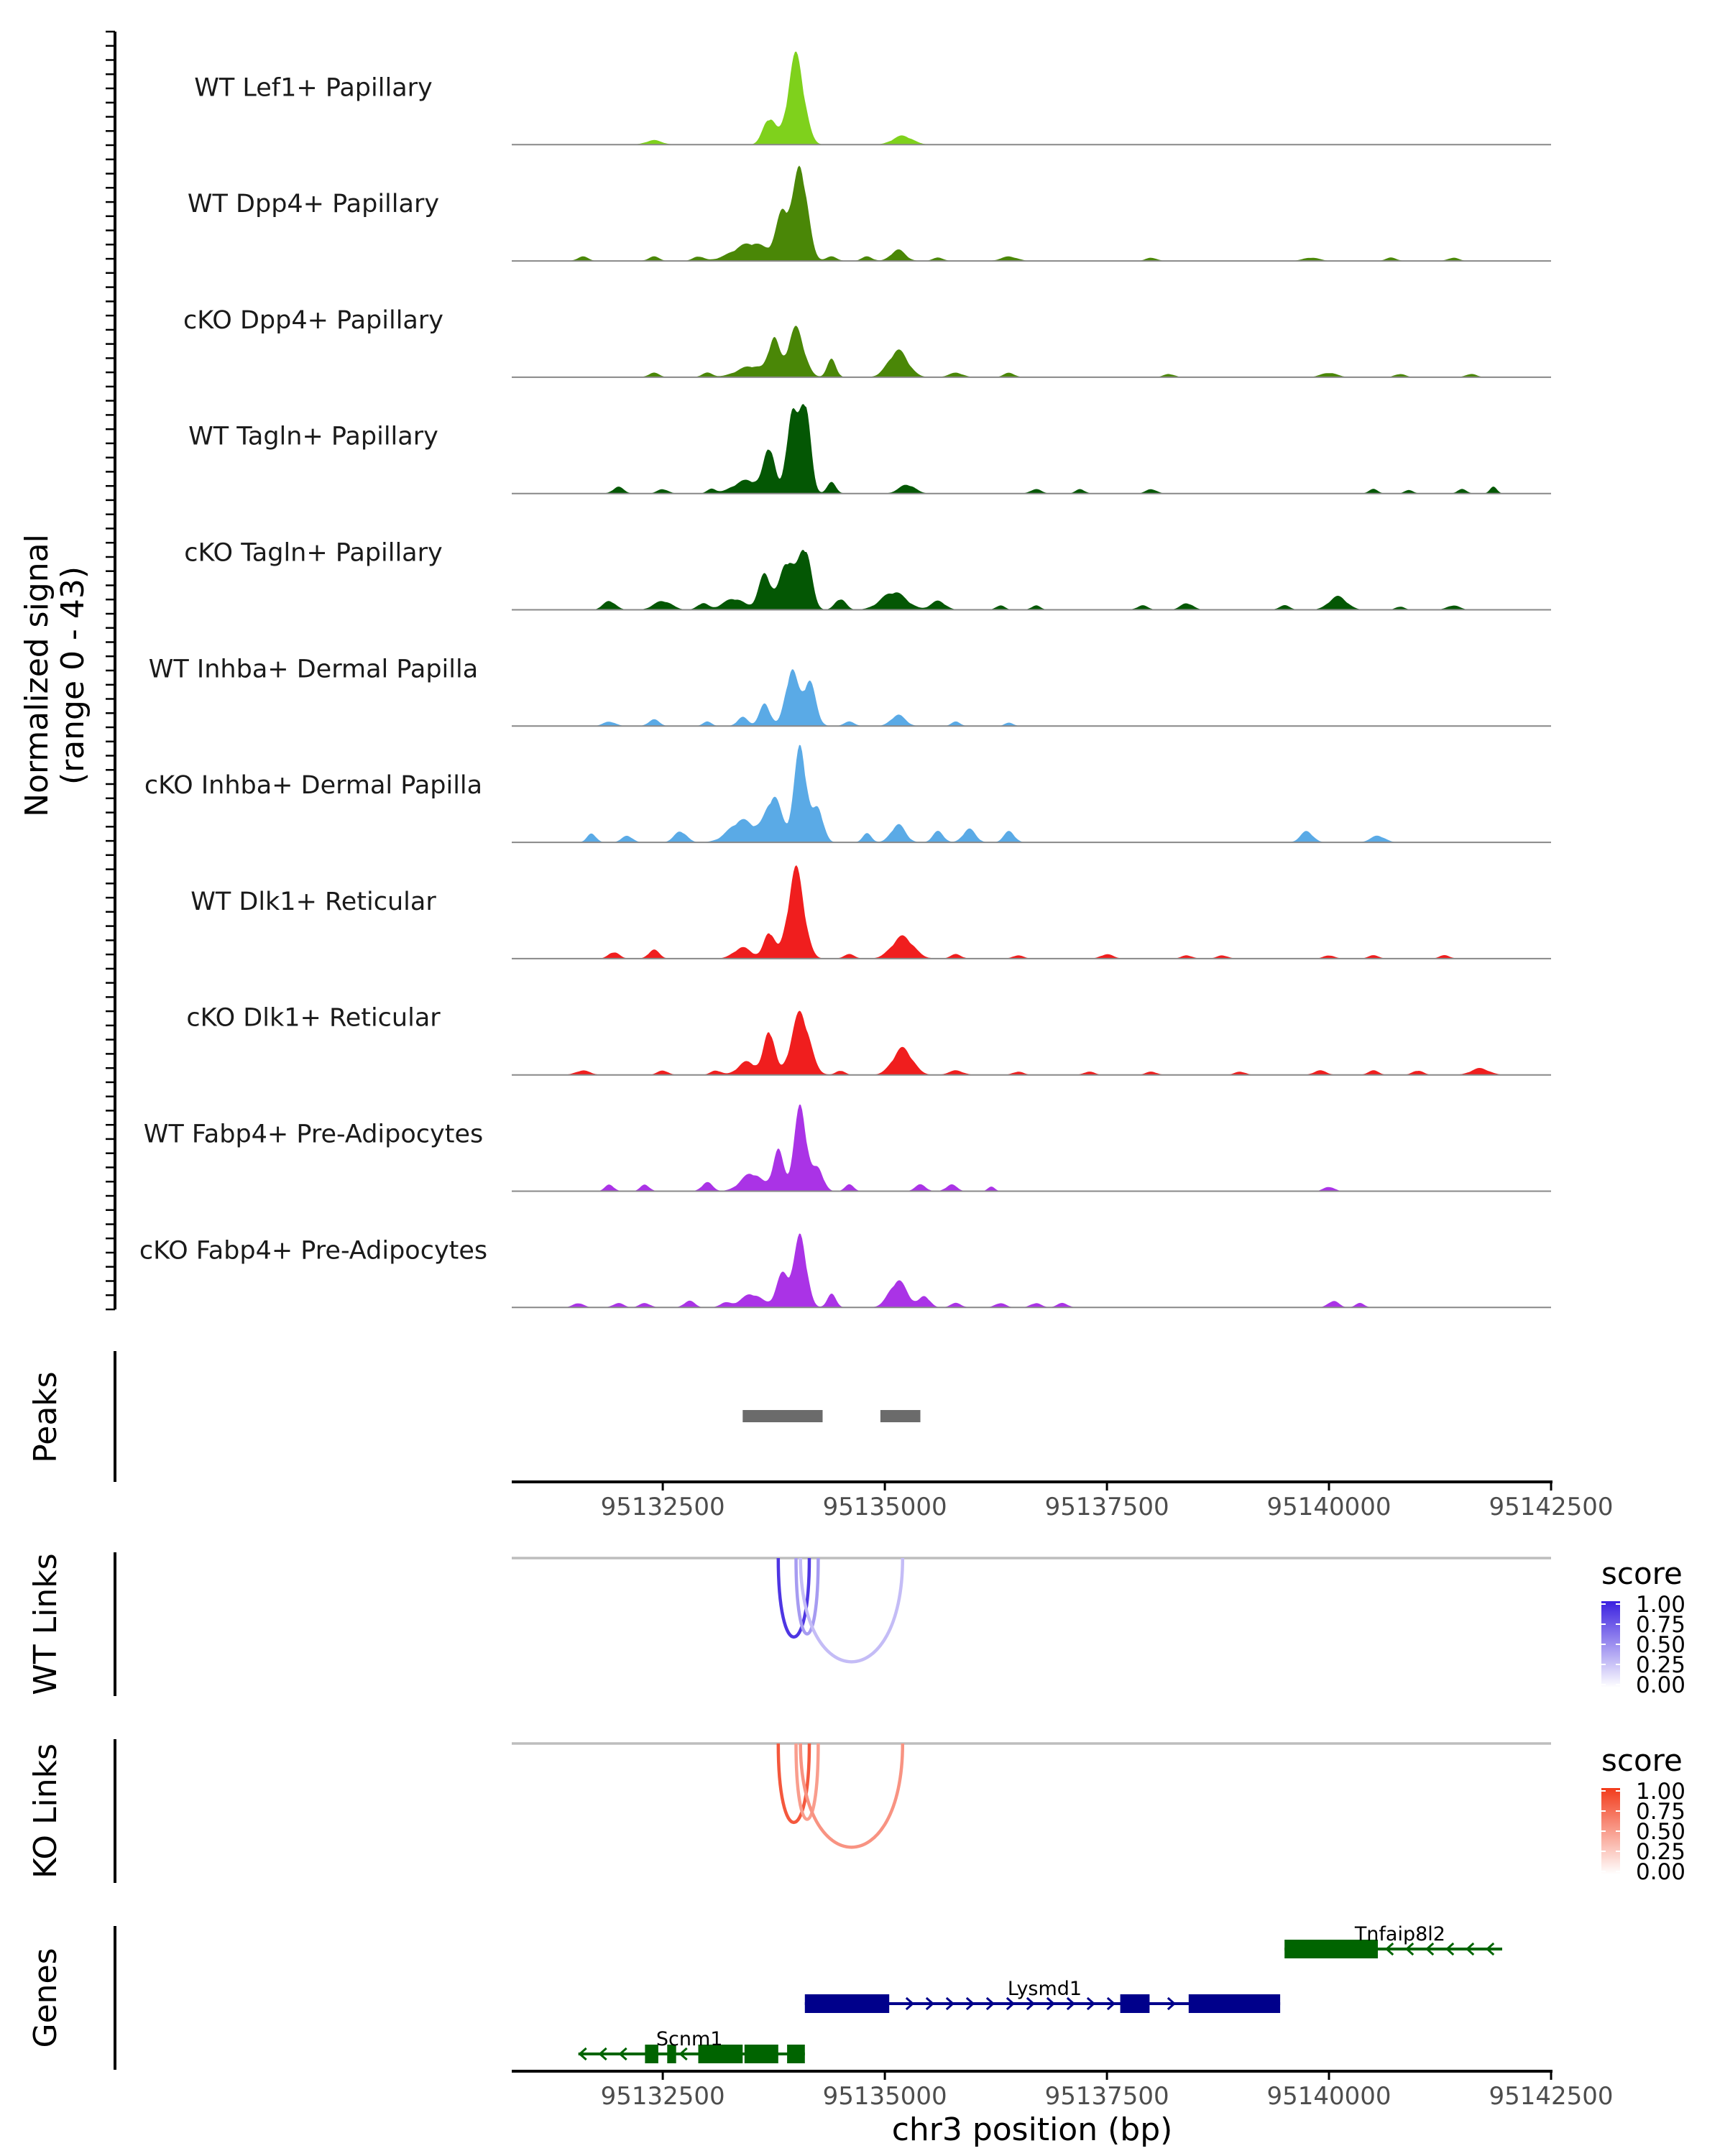 This screenshot has width=1725, height=2156. Describe the element at coordinates (1031, 1611) in the screenshot. I see `wt-links-arcs` at that location.